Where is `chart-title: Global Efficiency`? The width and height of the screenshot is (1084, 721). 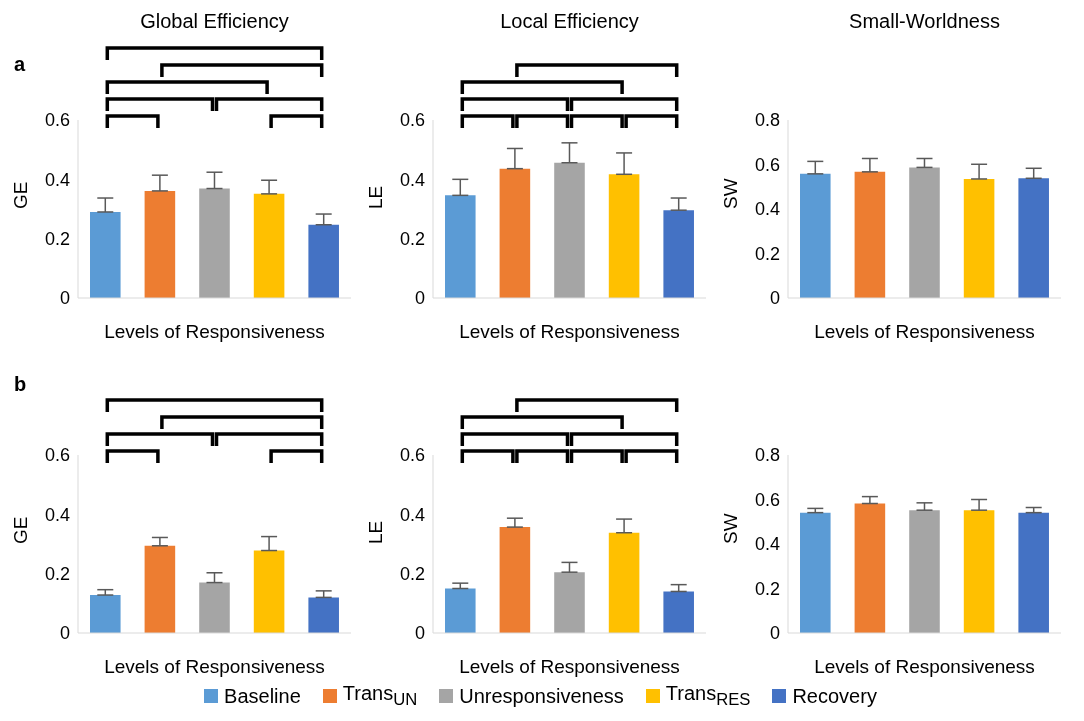 chart-title: Global Efficiency is located at coordinates (214, 21).